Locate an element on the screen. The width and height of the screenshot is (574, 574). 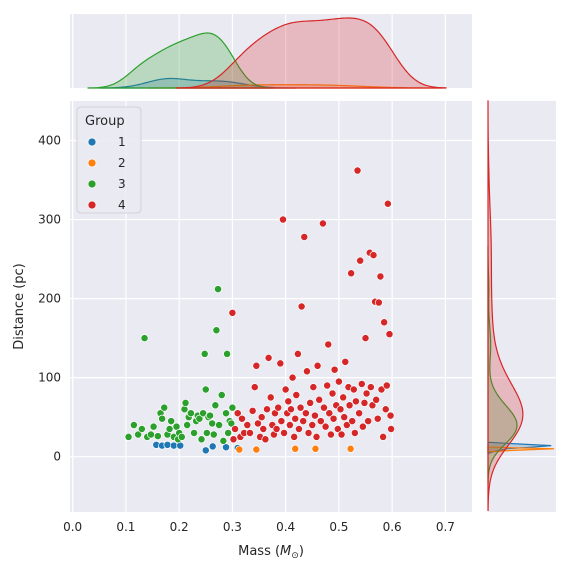
legend-label-1: 1 is located at coordinates (122, 142).